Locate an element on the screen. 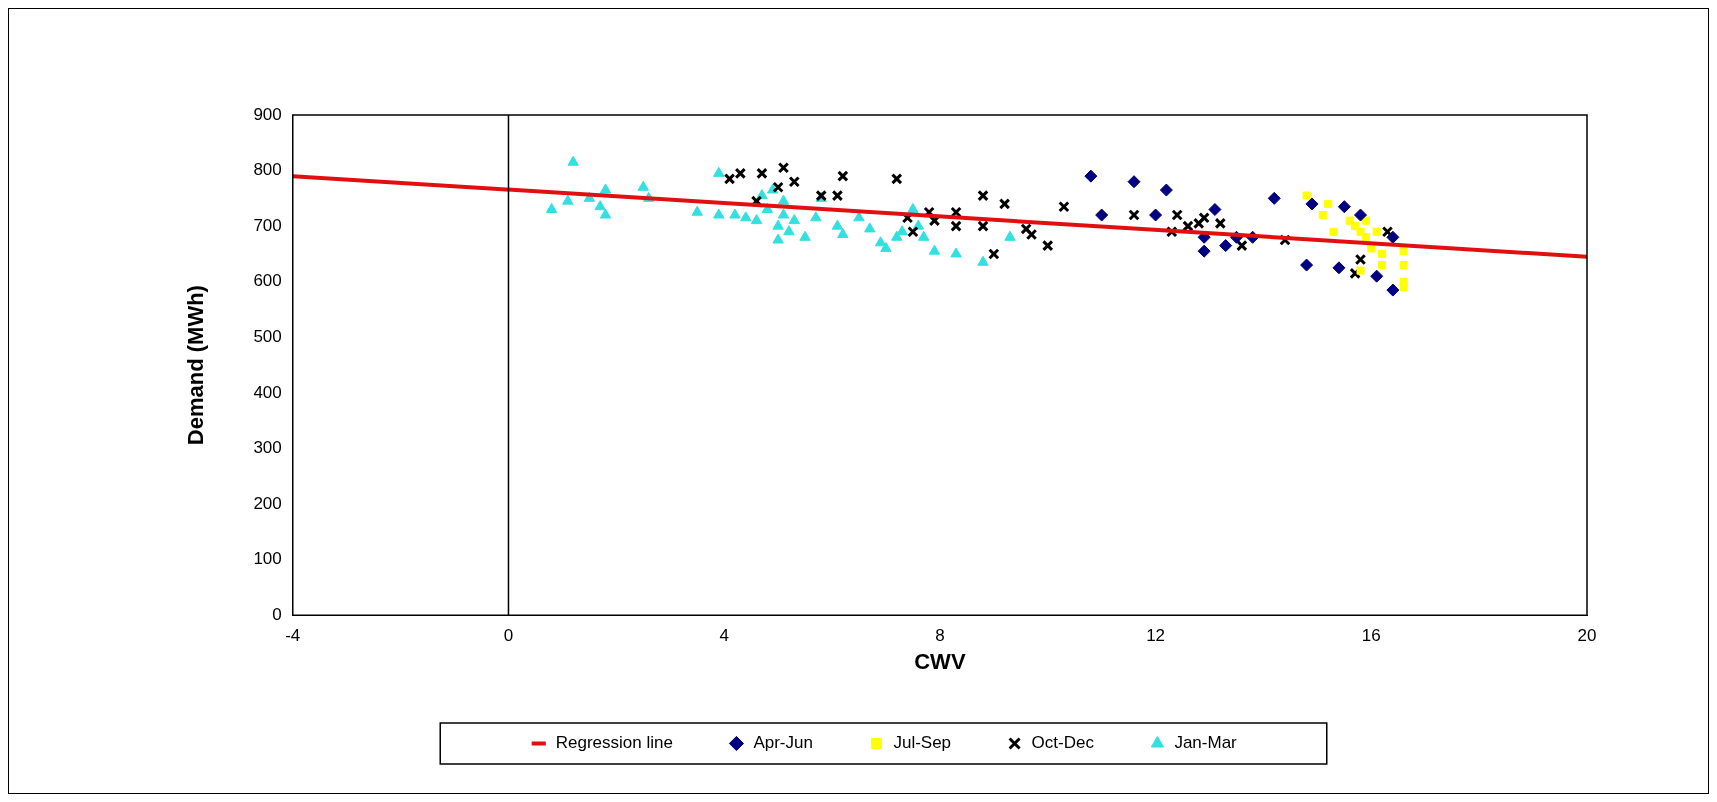 The image size is (1717, 802). x-tick-label: -4 is located at coordinates (293, 636).